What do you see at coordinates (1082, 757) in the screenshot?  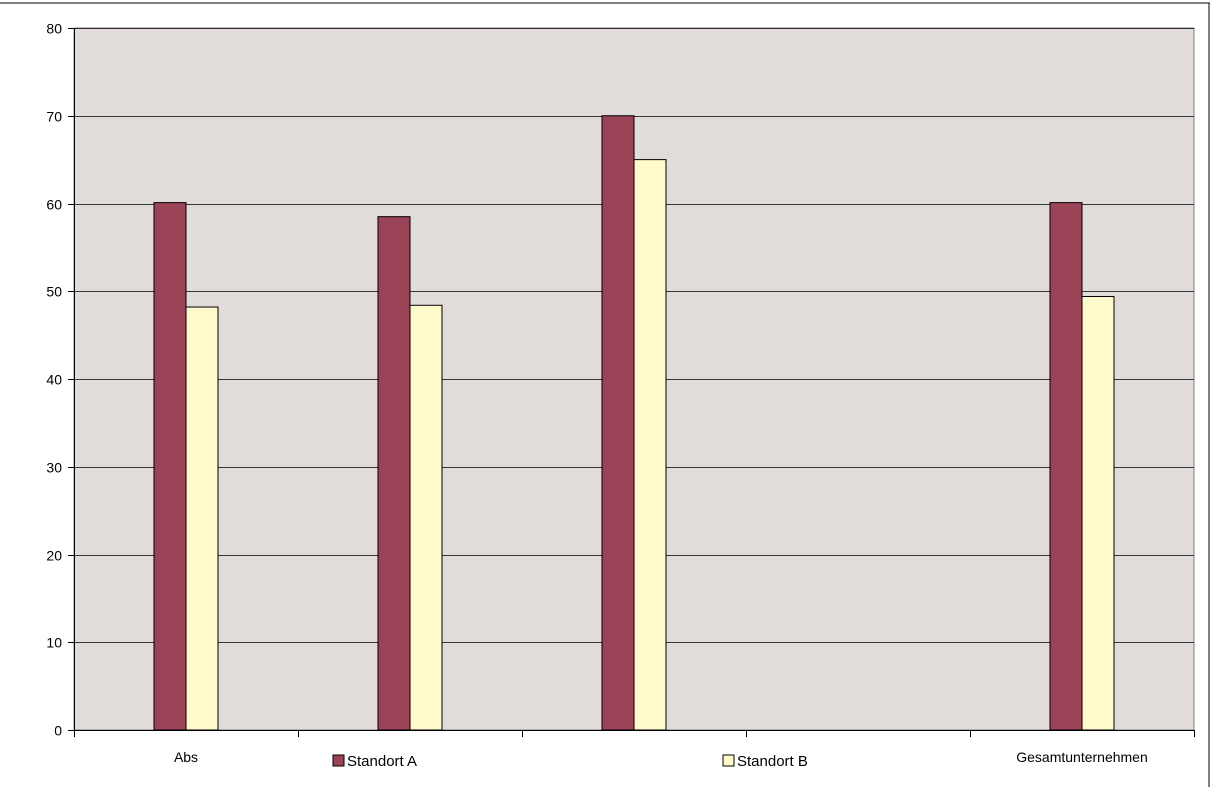 I see `x-category-label: Gesamtunternehmen` at bounding box center [1082, 757].